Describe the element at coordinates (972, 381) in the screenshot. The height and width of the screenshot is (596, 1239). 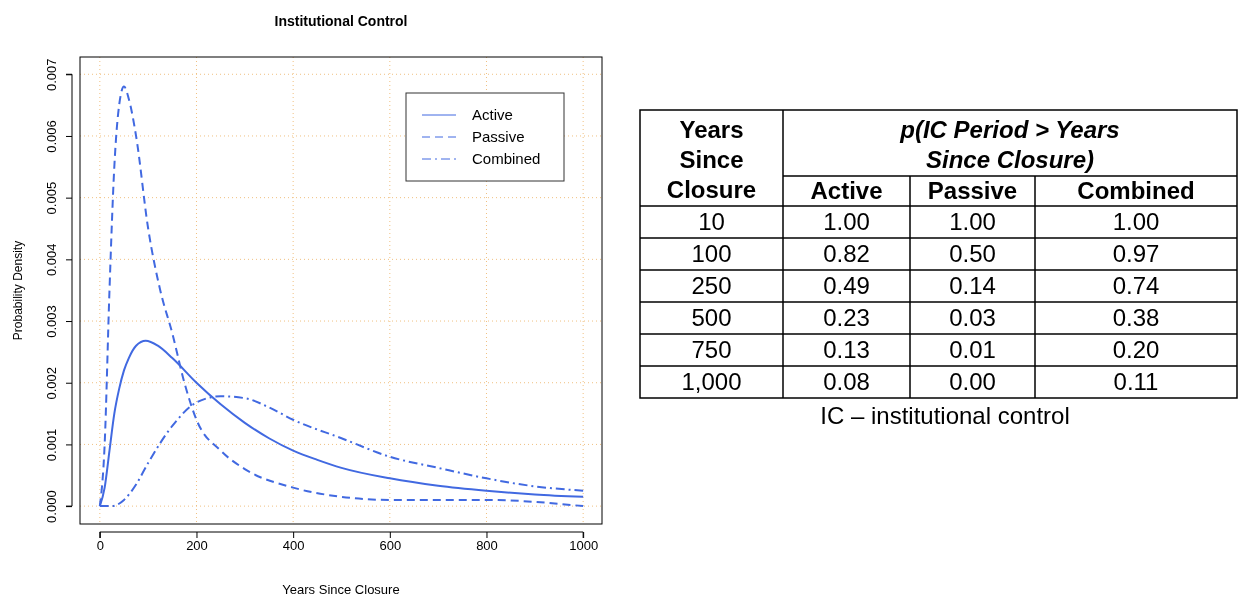
I see `data-label: 0.00` at that location.